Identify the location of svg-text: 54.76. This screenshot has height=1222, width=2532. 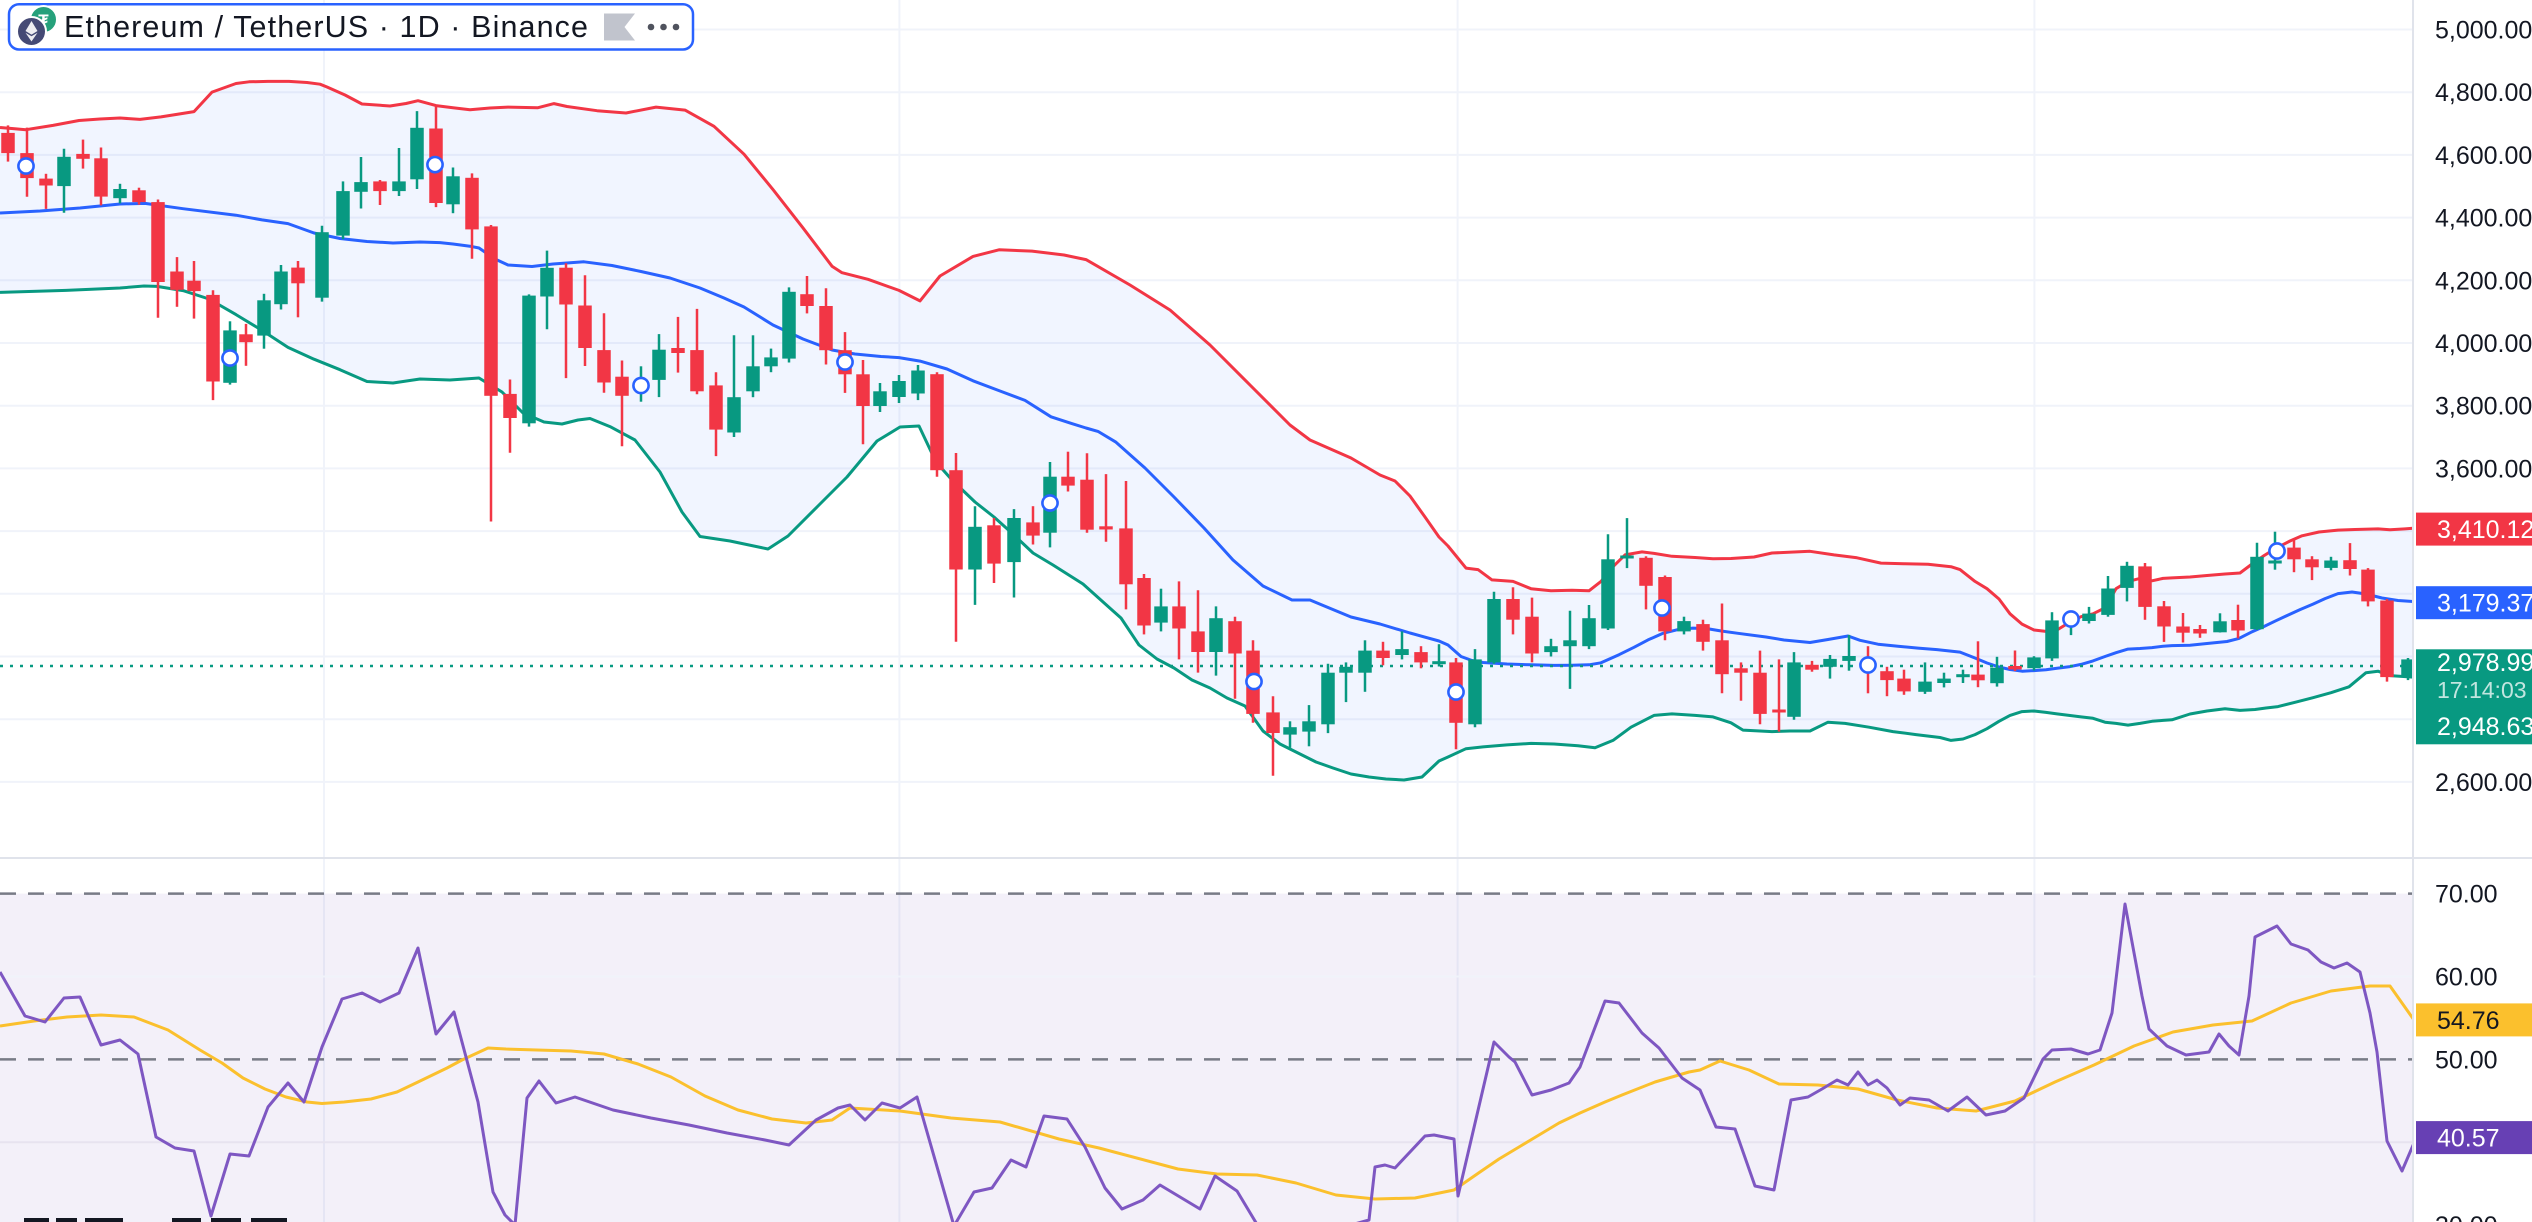
(2468, 1021).